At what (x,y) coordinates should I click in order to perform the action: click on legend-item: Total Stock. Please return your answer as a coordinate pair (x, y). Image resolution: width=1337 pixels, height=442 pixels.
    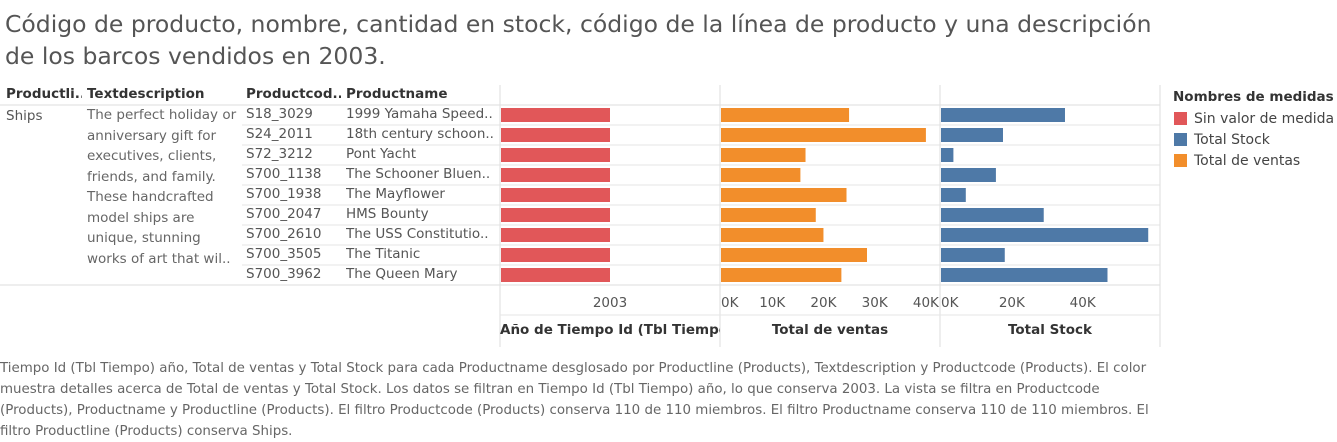
    Looking at the image, I should click on (1254, 139).